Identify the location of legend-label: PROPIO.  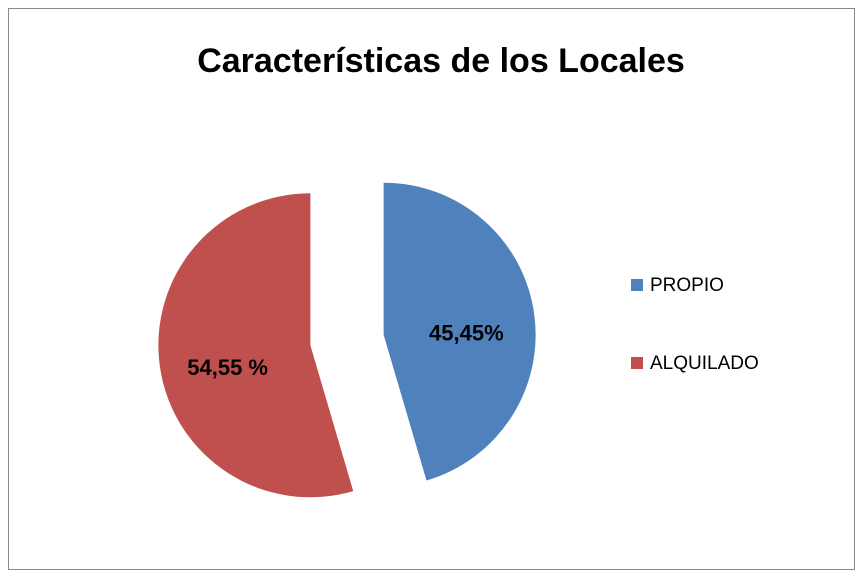
(687, 285).